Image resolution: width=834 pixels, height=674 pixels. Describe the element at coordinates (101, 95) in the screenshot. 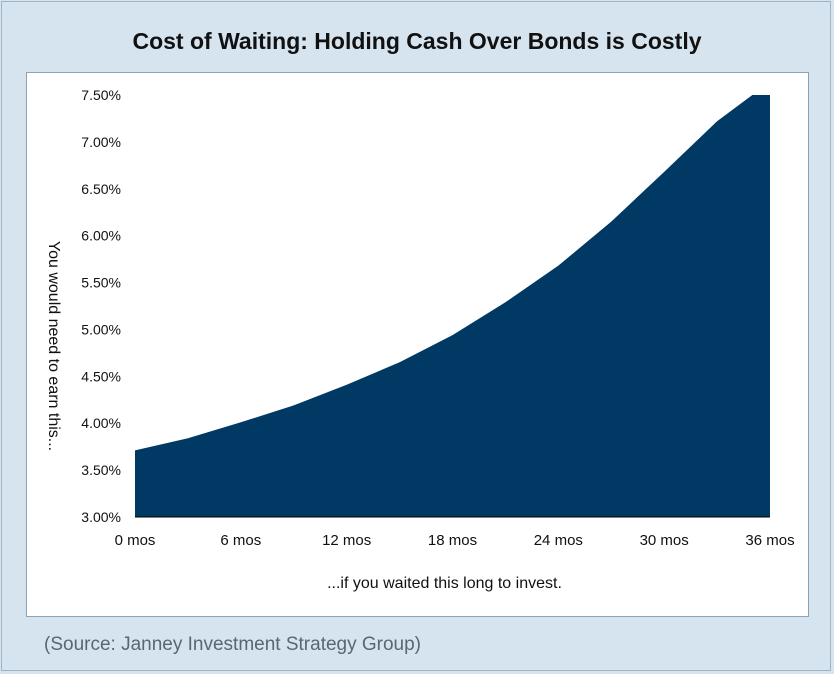

I see `y-tick-label: 7.50%` at that location.